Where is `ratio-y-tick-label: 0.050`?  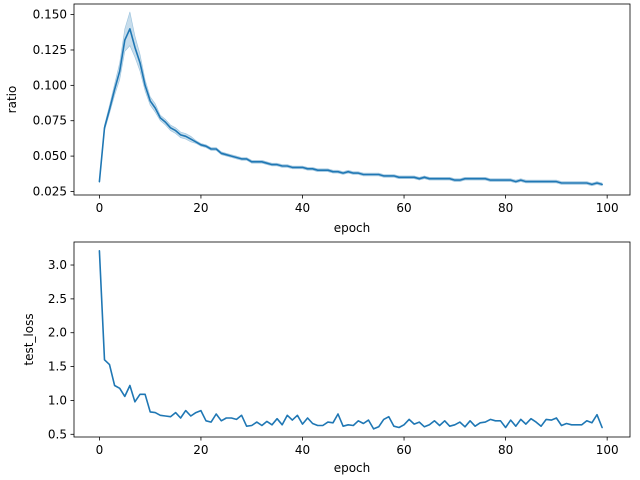 ratio-y-tick-label: 0.050 is located at coordinates (50, 156).